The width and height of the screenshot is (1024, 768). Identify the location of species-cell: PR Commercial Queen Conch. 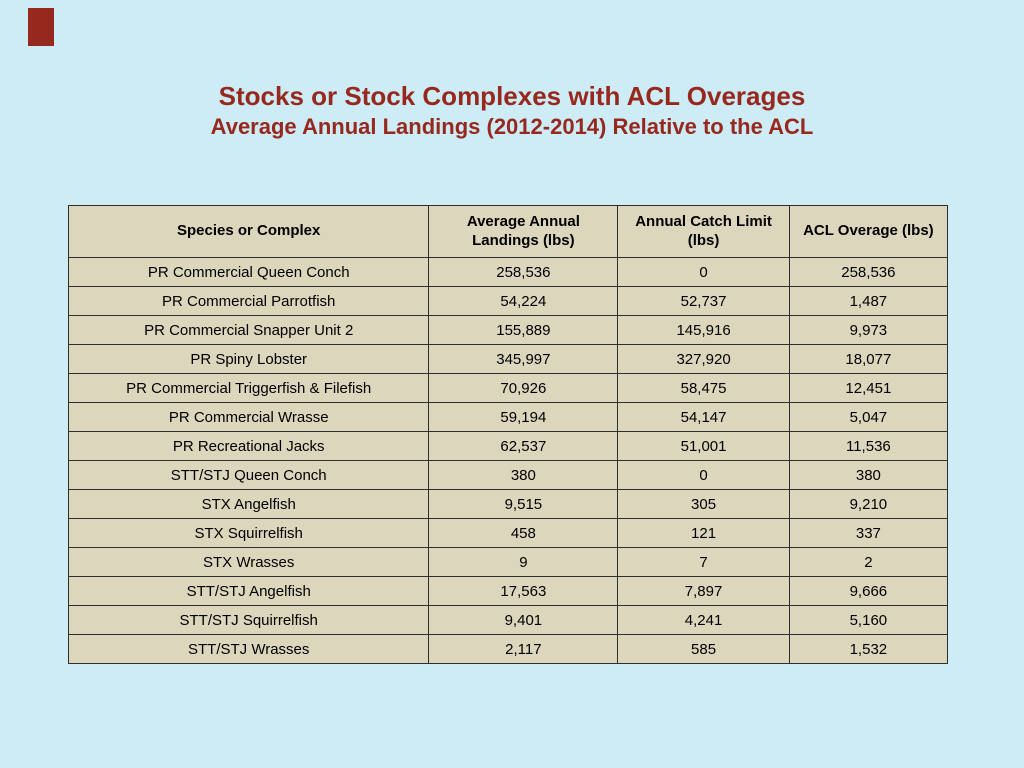
(248, 272).